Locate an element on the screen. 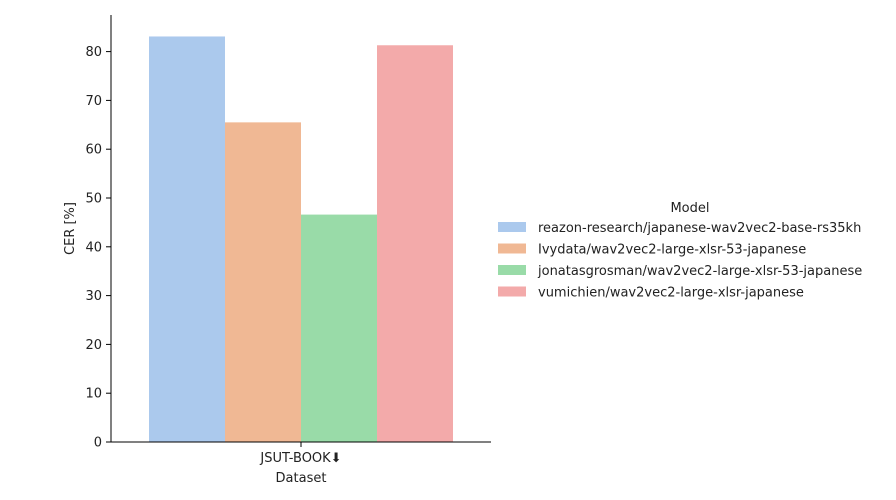 The image size is (896, 500). y-tick-label: 20 is located at coordinates (93, 345).